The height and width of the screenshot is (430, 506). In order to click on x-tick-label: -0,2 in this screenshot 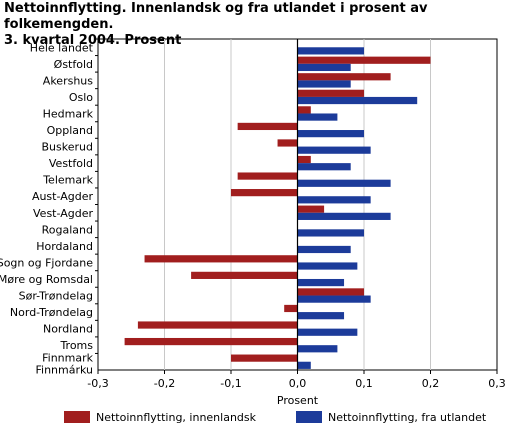, I will do `click(164, 383)`.